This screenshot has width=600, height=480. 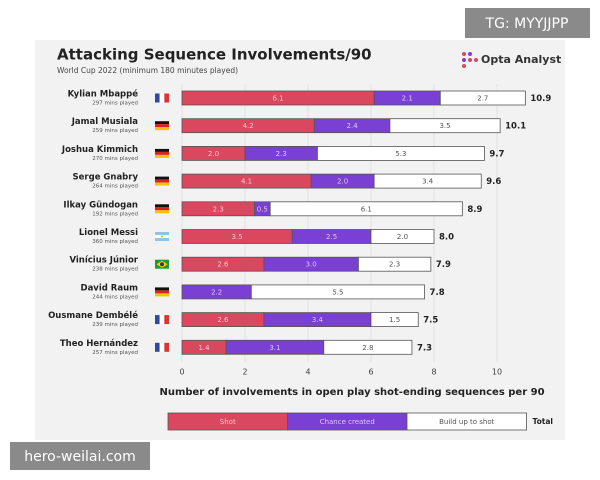 What do you see at coordinates (521, 59) in the screenshot?
I see `brand: Opta Analyst` at bounding box center [521, 59].